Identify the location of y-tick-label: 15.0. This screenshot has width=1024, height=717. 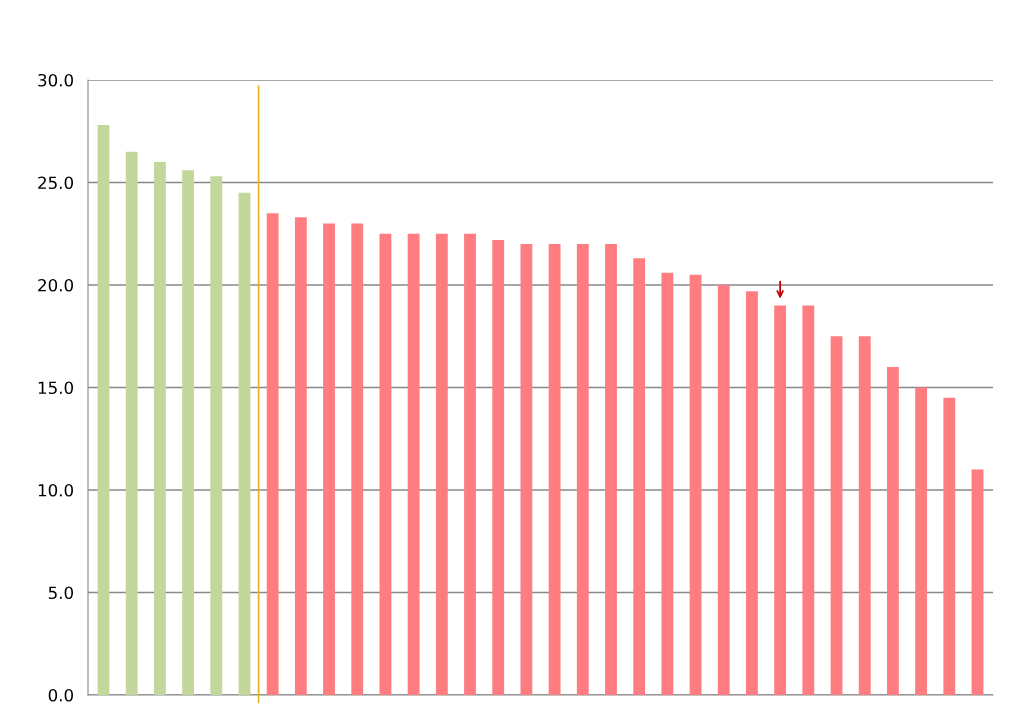
(55, 388).